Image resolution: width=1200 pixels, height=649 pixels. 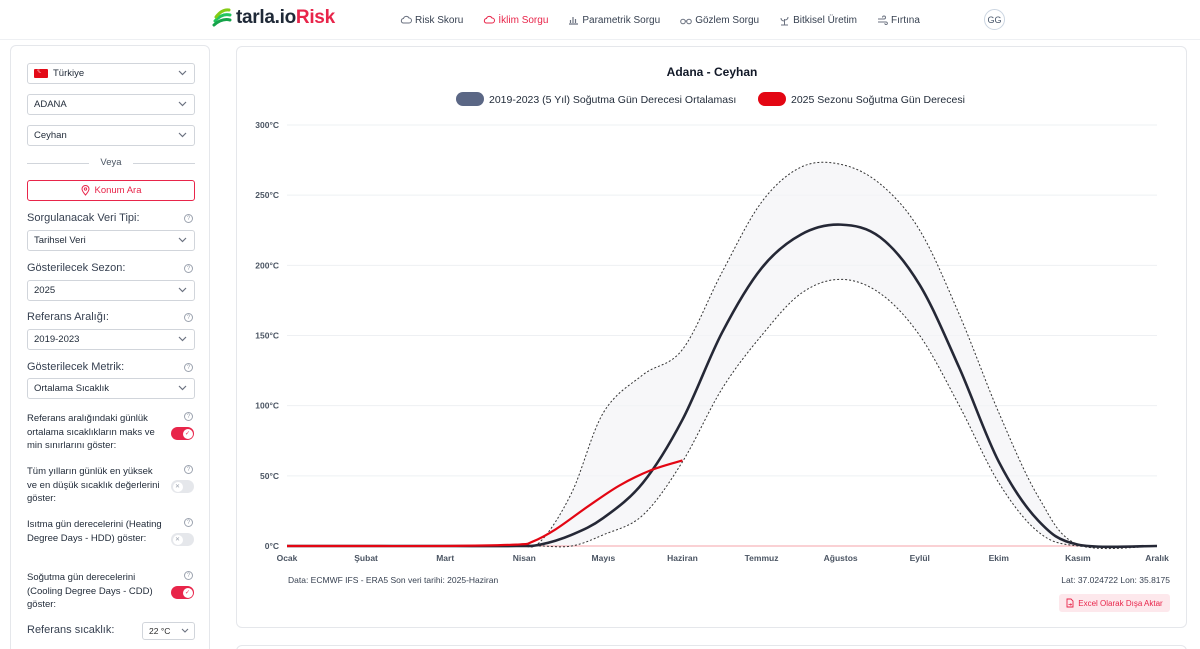 What do you see at coordinates (485, 503) in the screenshot?
I see `season-2025-cdd-line` at bounding box center [485, 503].